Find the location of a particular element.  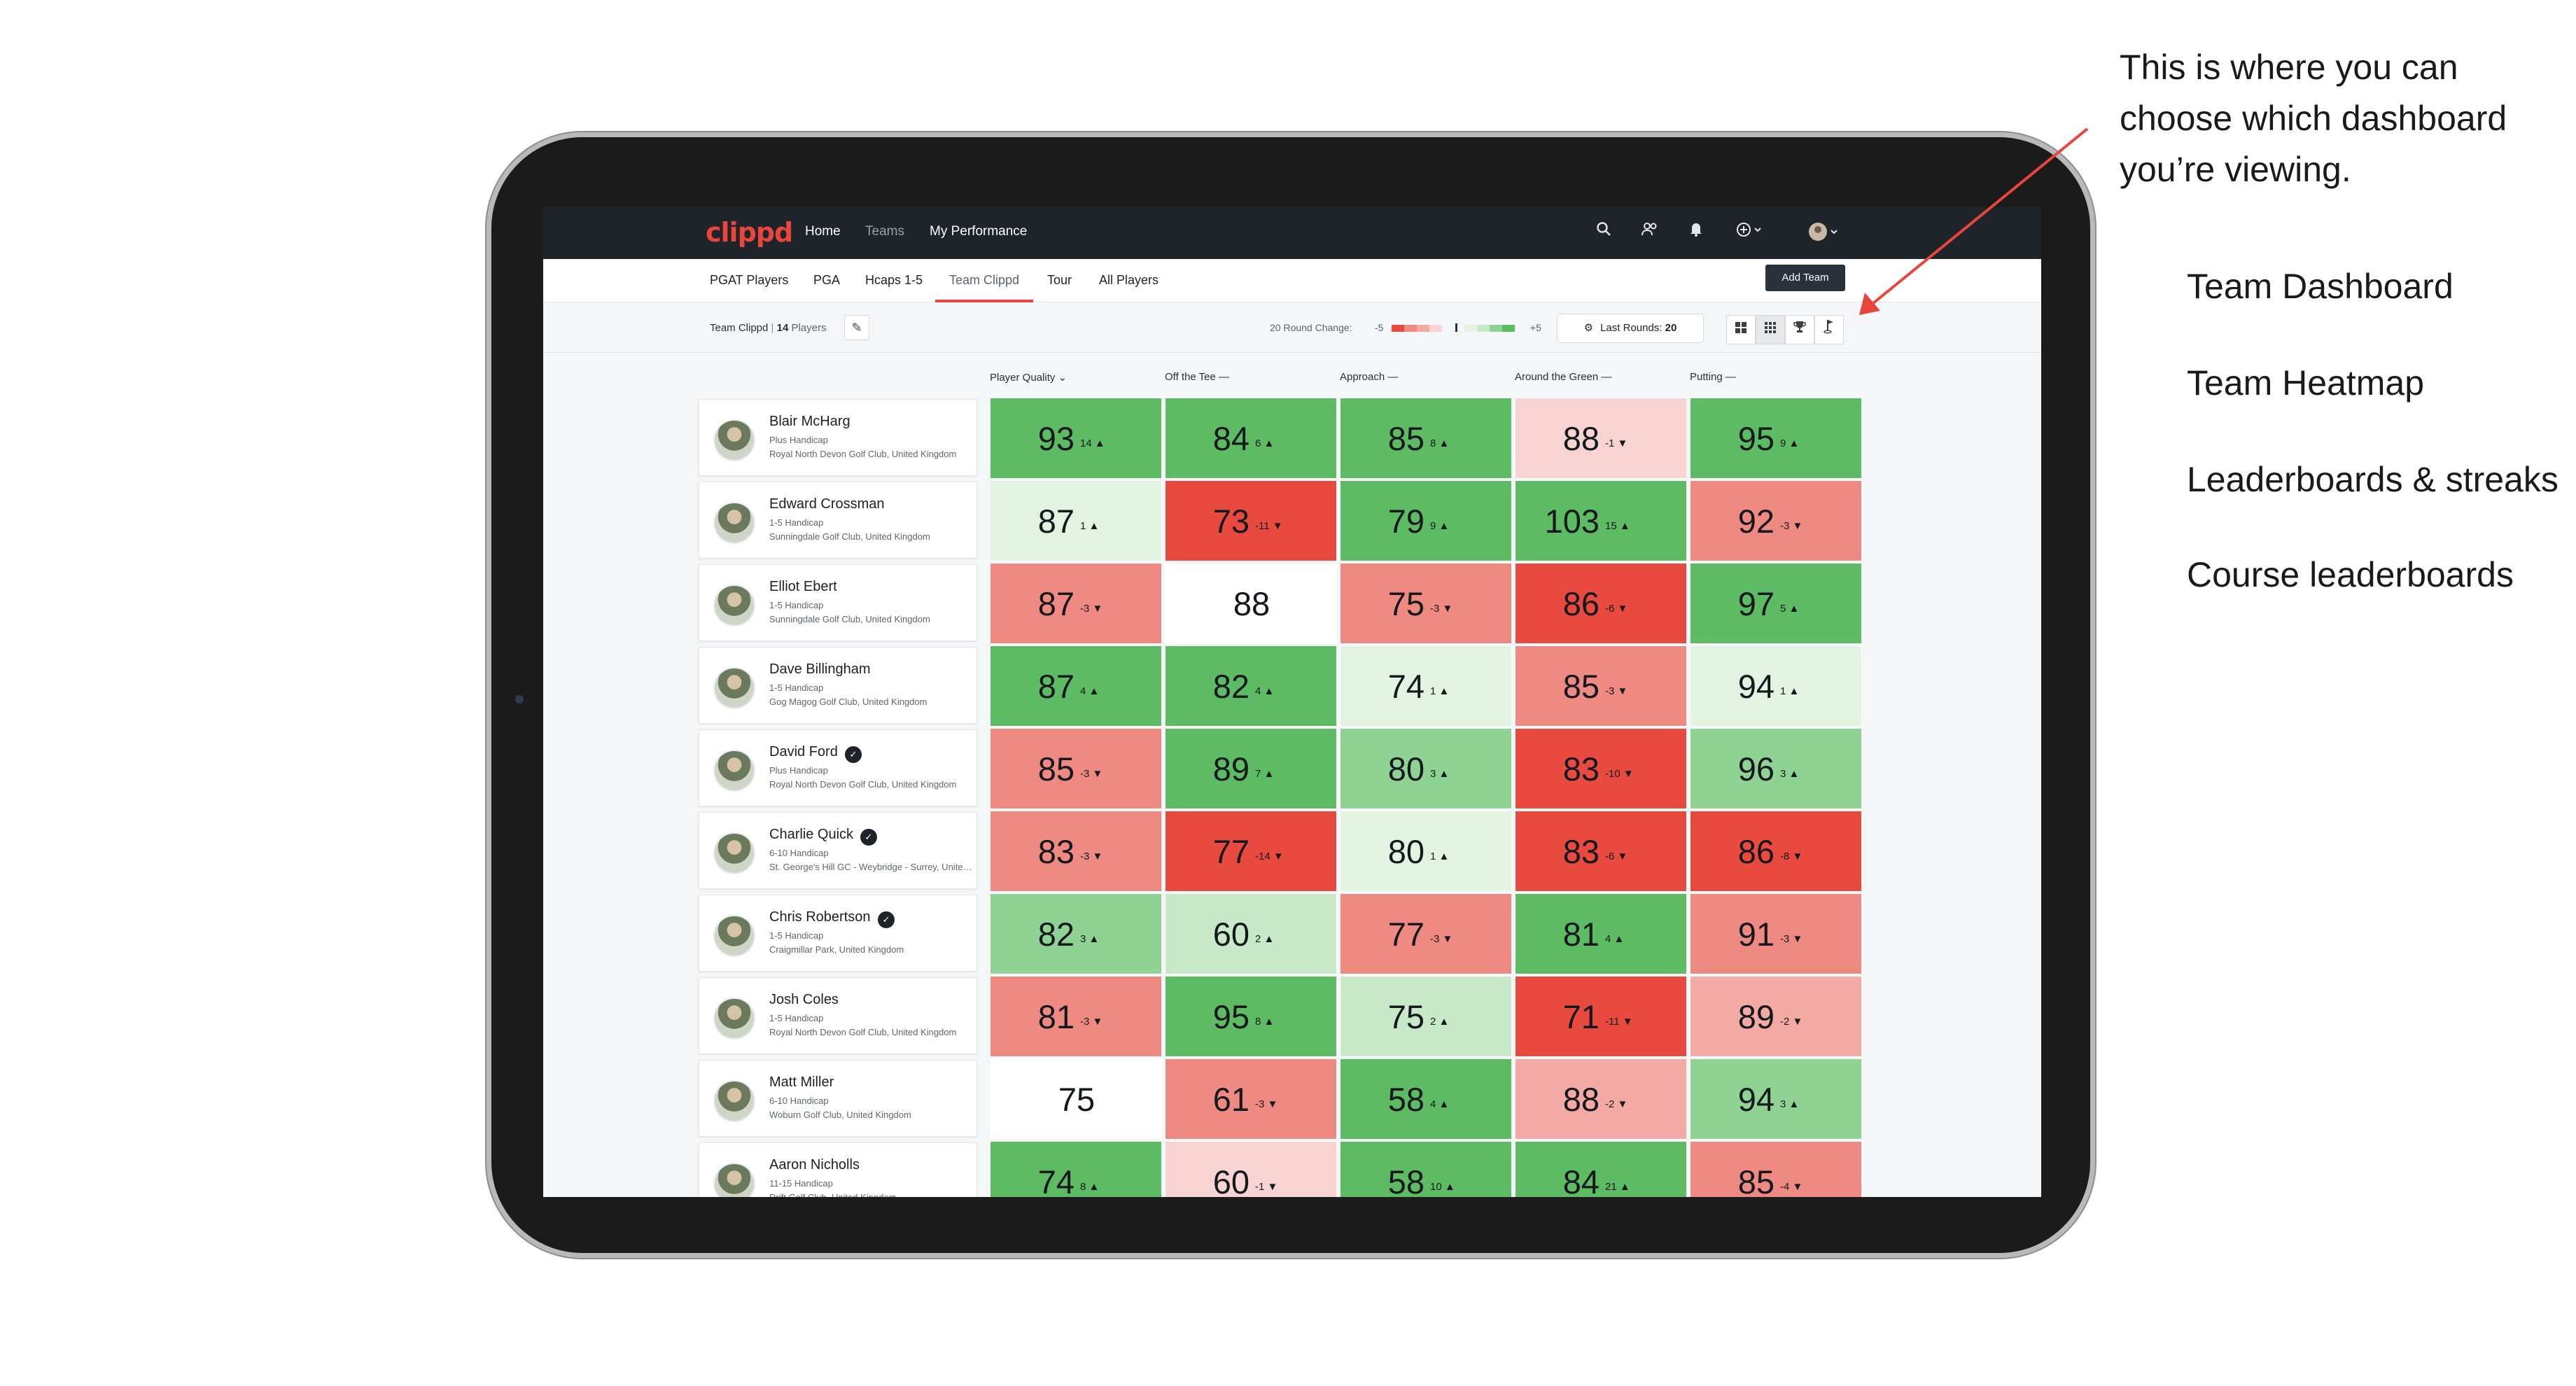

heatmap-cell: 80 3 ▲ is located at coordinates (1426, 768).